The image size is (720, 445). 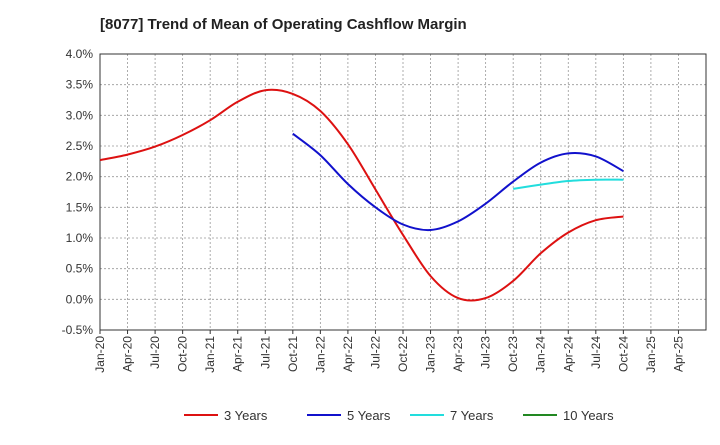 I want to click on y-tick-label: 0.0%, so click(x=80, y=299).